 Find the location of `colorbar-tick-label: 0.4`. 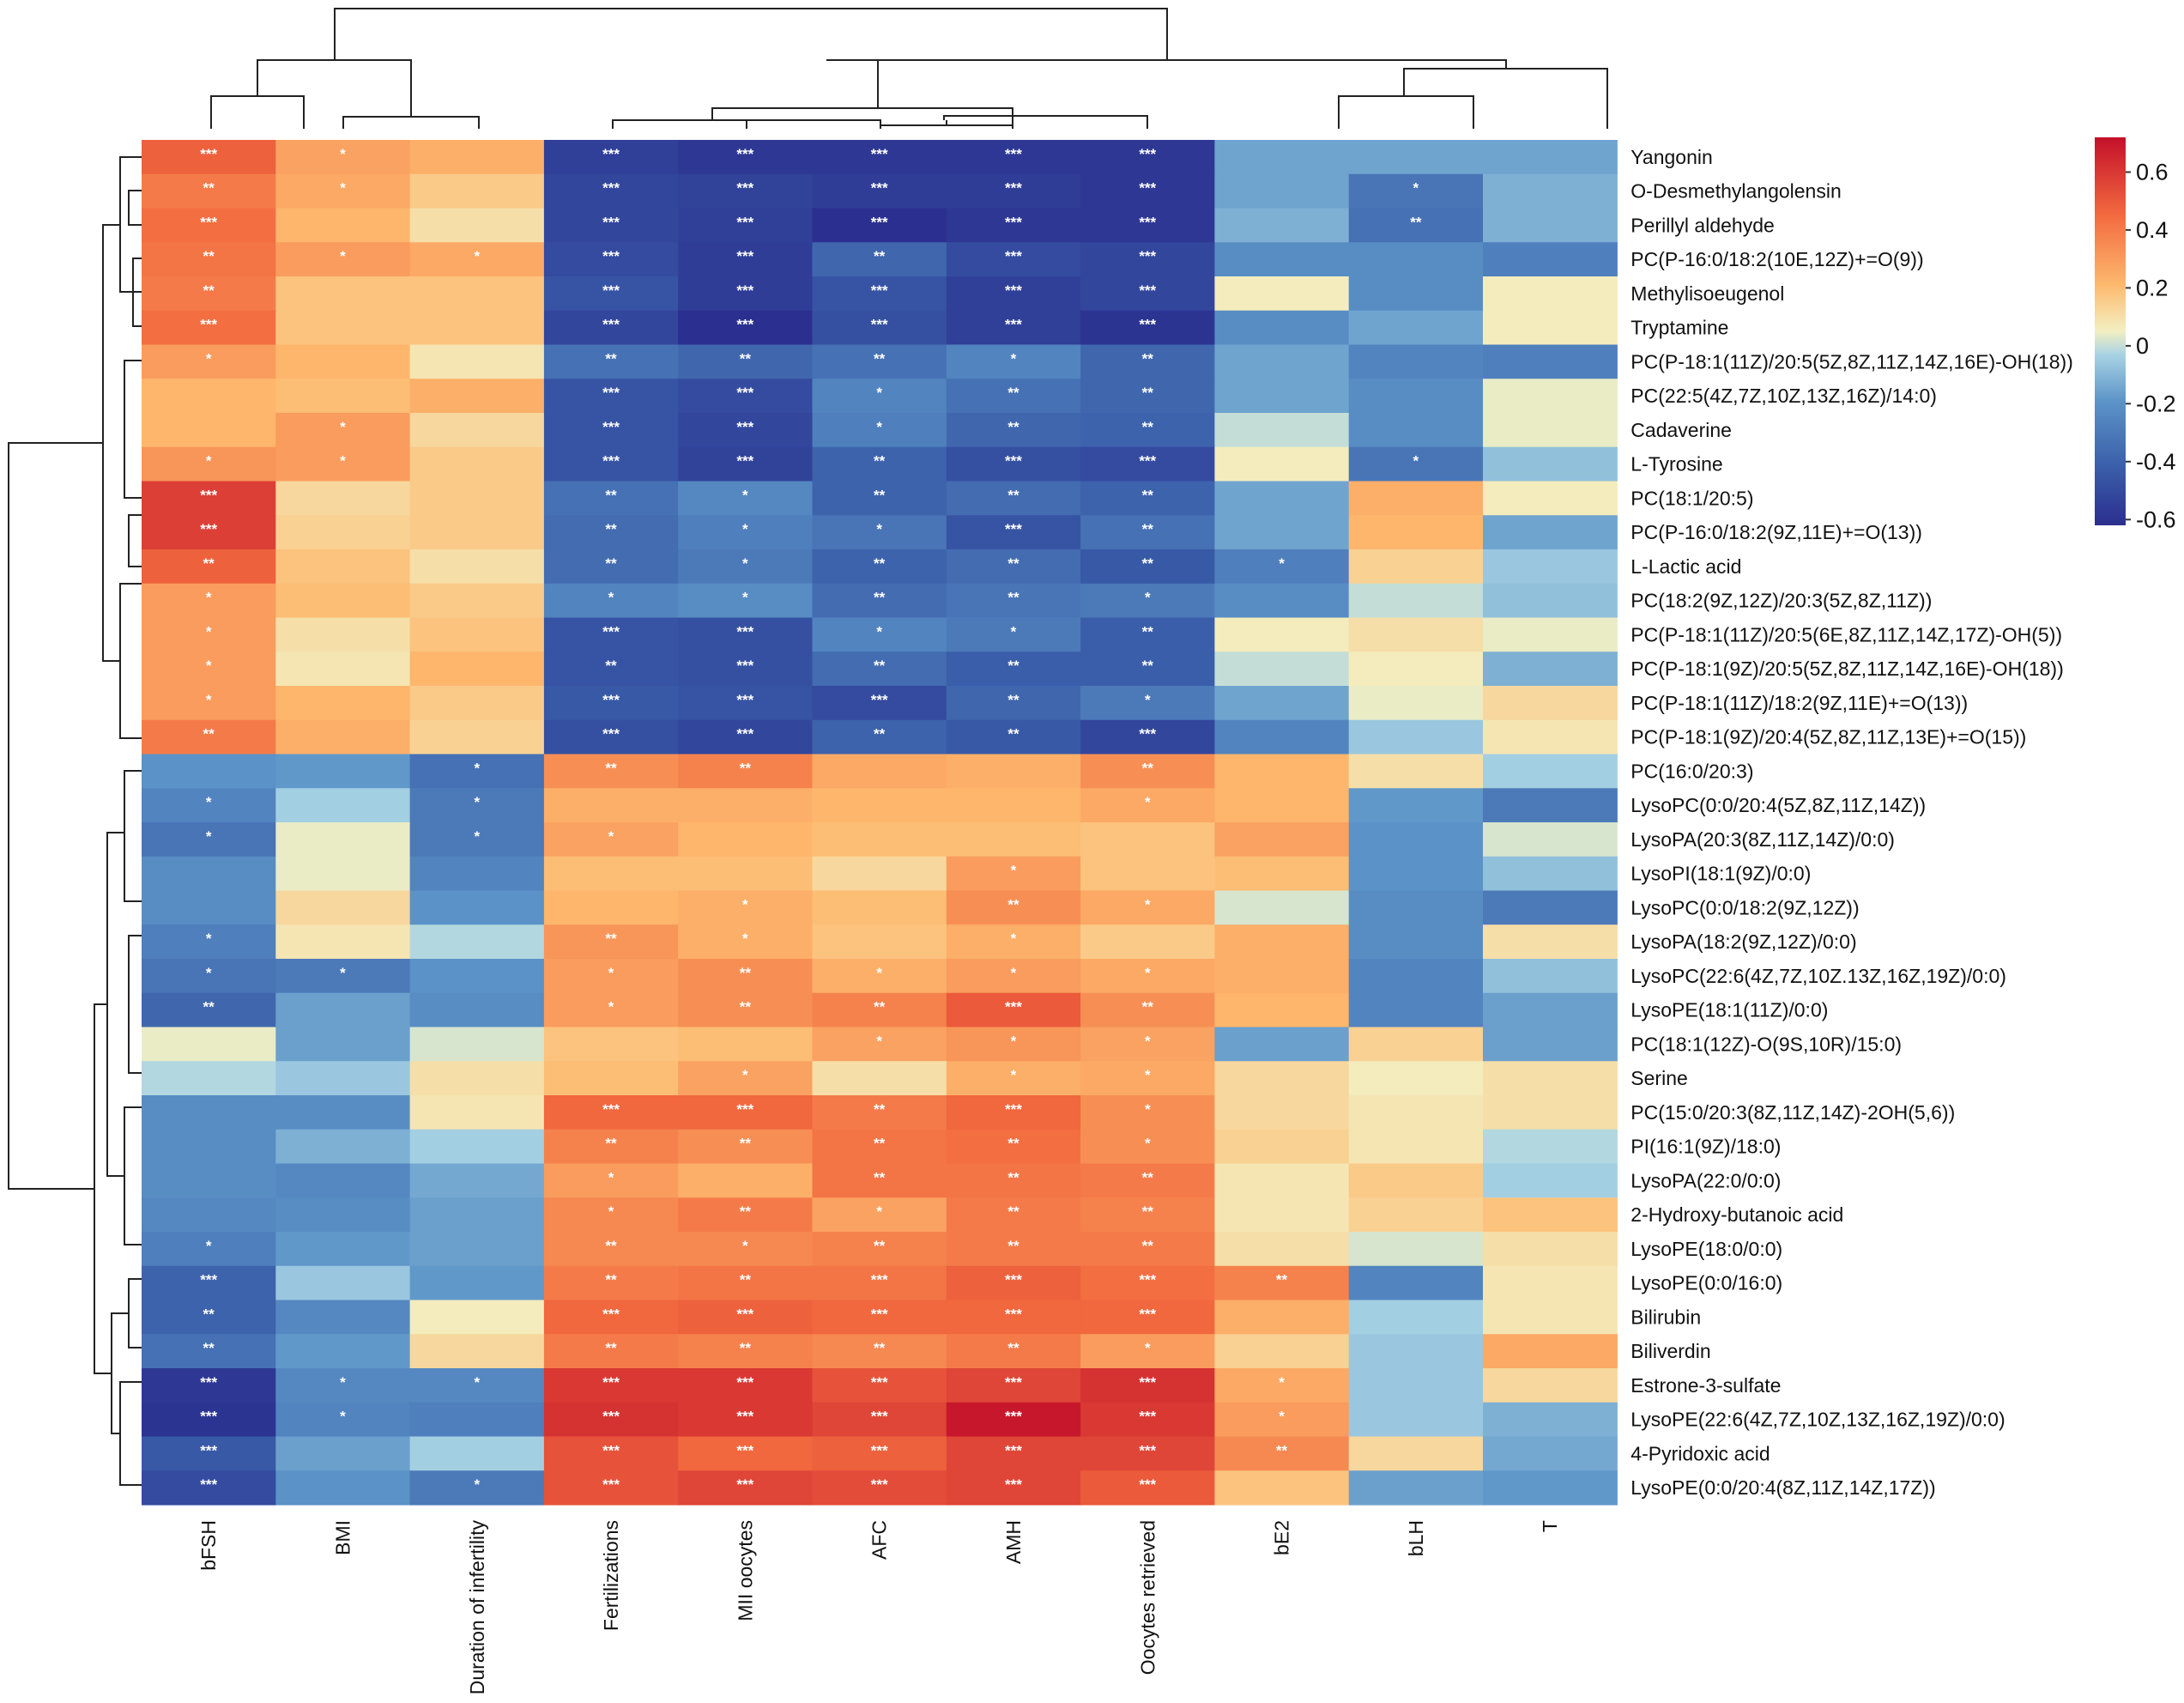

colorbar-tick-label: 0.4 is located at coordinates (2153, 230).